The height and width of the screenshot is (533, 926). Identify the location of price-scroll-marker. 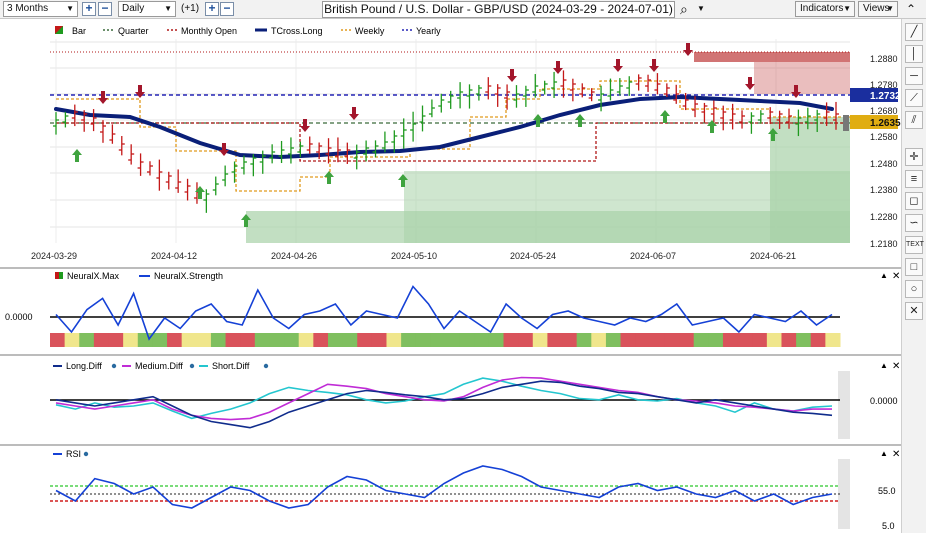
(846, 123).